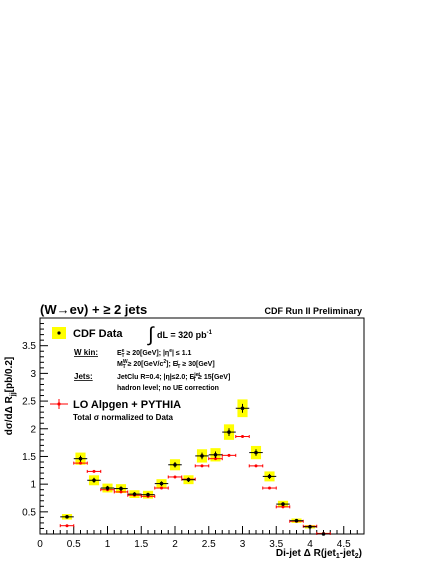  Describe the element at coordinates (195, 485) in the screenshot. I see `mc-series` at that location.